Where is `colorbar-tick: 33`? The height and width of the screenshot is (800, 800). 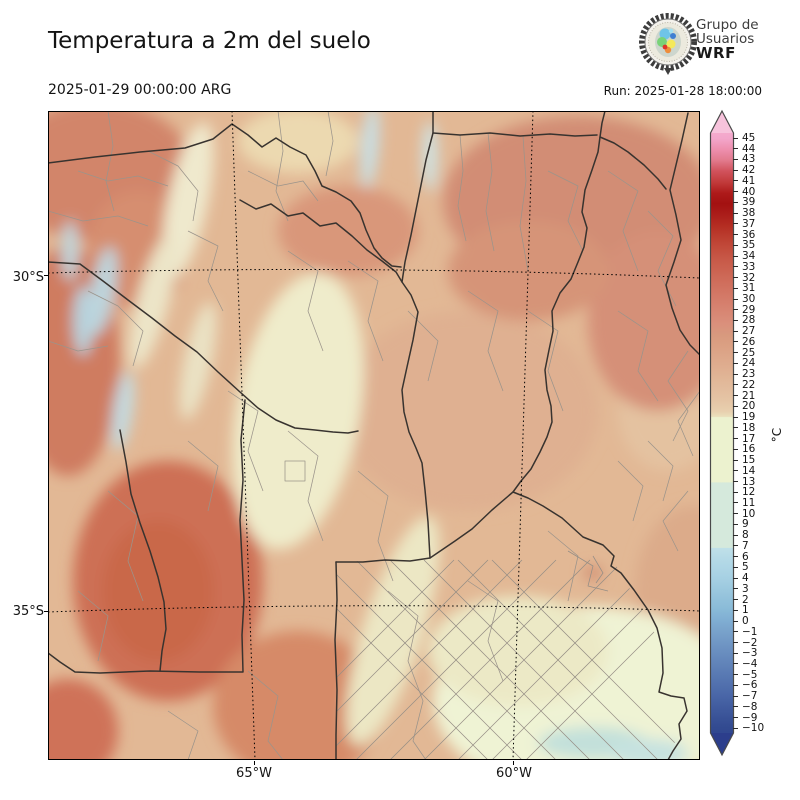
colorbar-tick: 33 is located at coordinates (755, 266).